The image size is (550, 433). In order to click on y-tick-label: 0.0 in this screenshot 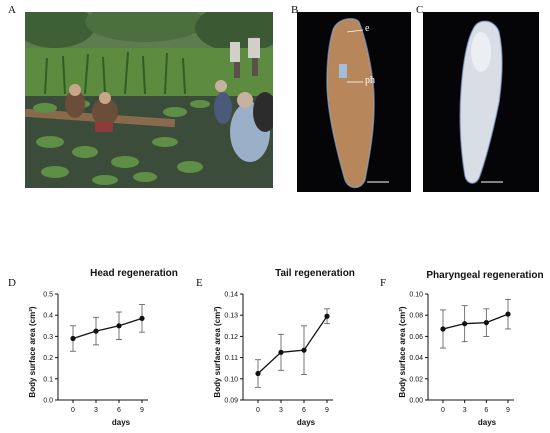, I will do `click(48, 401)`.